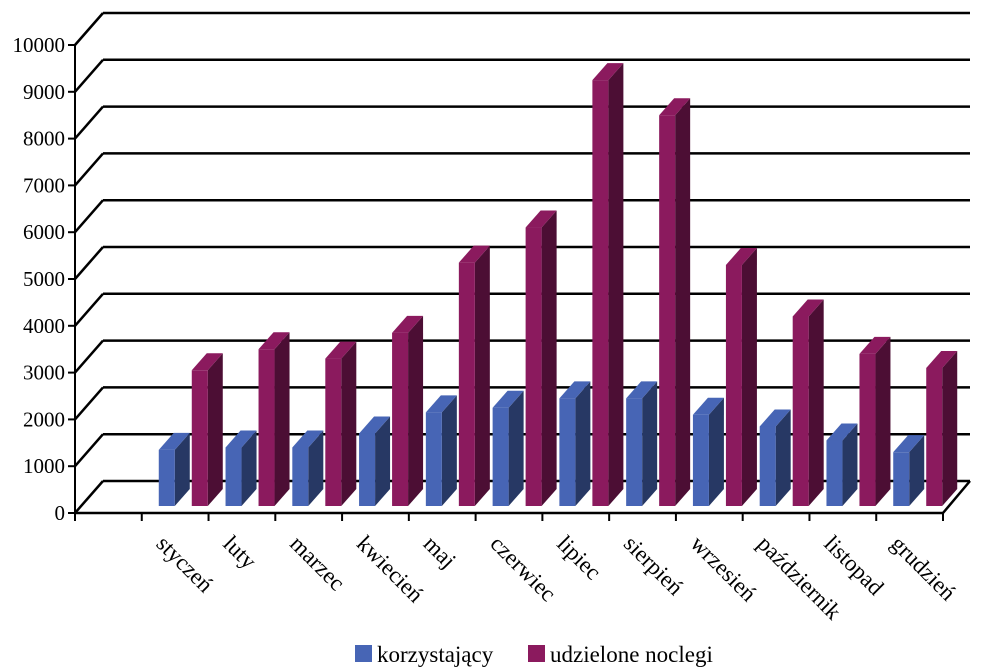 Image resolution: width=995 pixels, height=669 pixels. Describe the element at coordinates (317, 563) in the screenshot. I see `x-tick-label: marzec` at that location.